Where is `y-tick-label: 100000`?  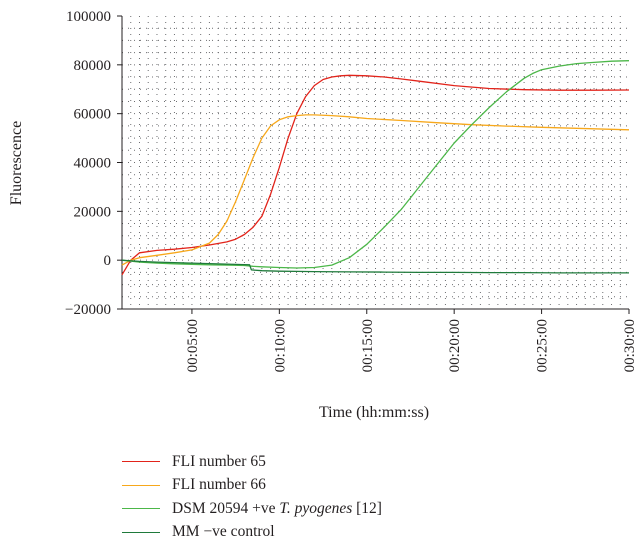
y-tick-label: 100000 is located at coordinates (88, 17).